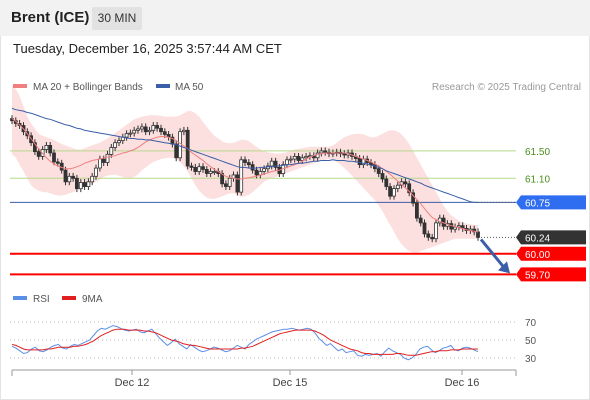 The image size is (590, 400). I want to click on level-badge-59.70: 59.70, so click(551, 274).